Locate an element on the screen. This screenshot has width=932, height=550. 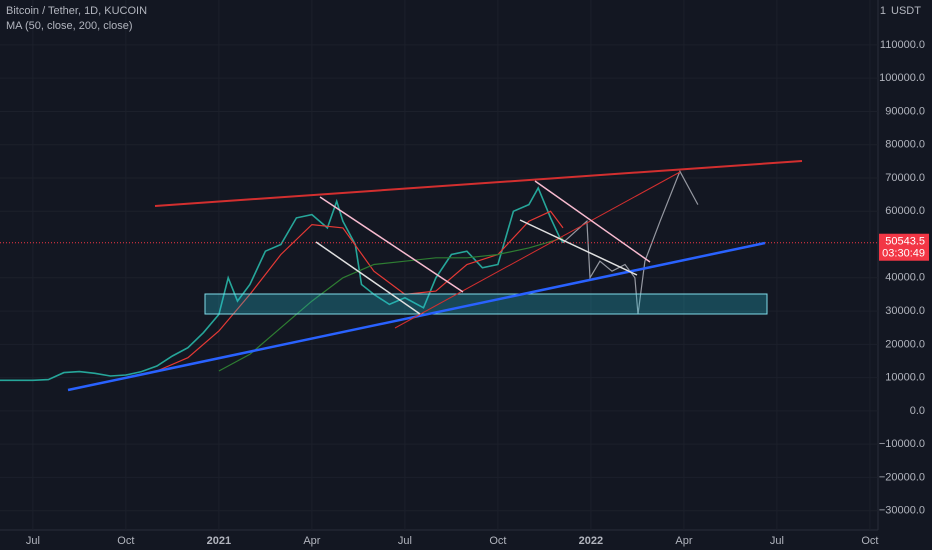
y-tick-label: 80000.0 is located at coordinates (905, 145).